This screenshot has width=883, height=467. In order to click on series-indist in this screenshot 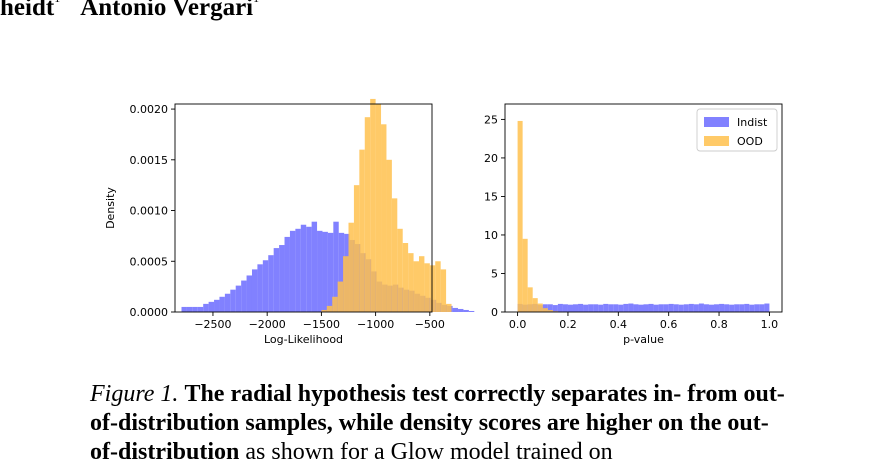, I will do `click(644, 308)`.